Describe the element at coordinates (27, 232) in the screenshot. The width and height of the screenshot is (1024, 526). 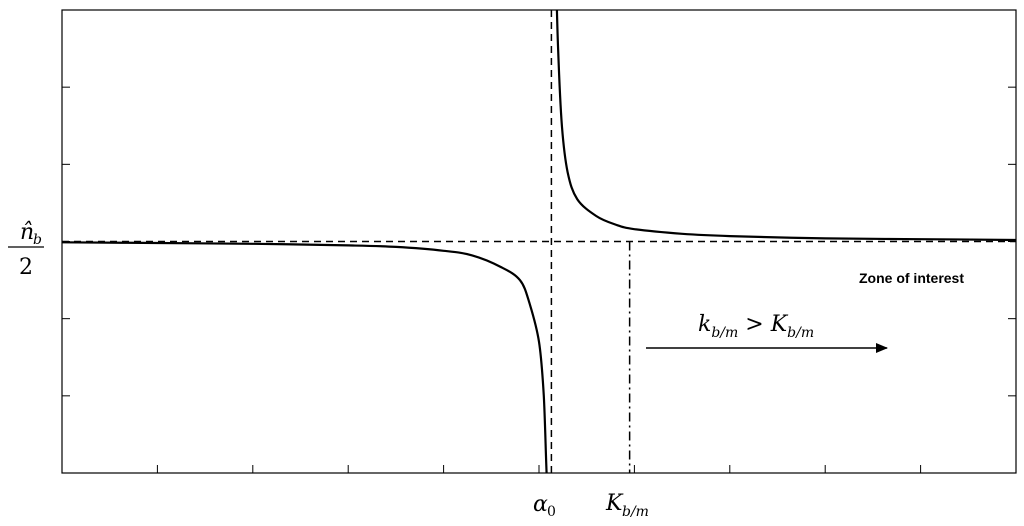
I see `y-label-numerator: n̂` at that location.